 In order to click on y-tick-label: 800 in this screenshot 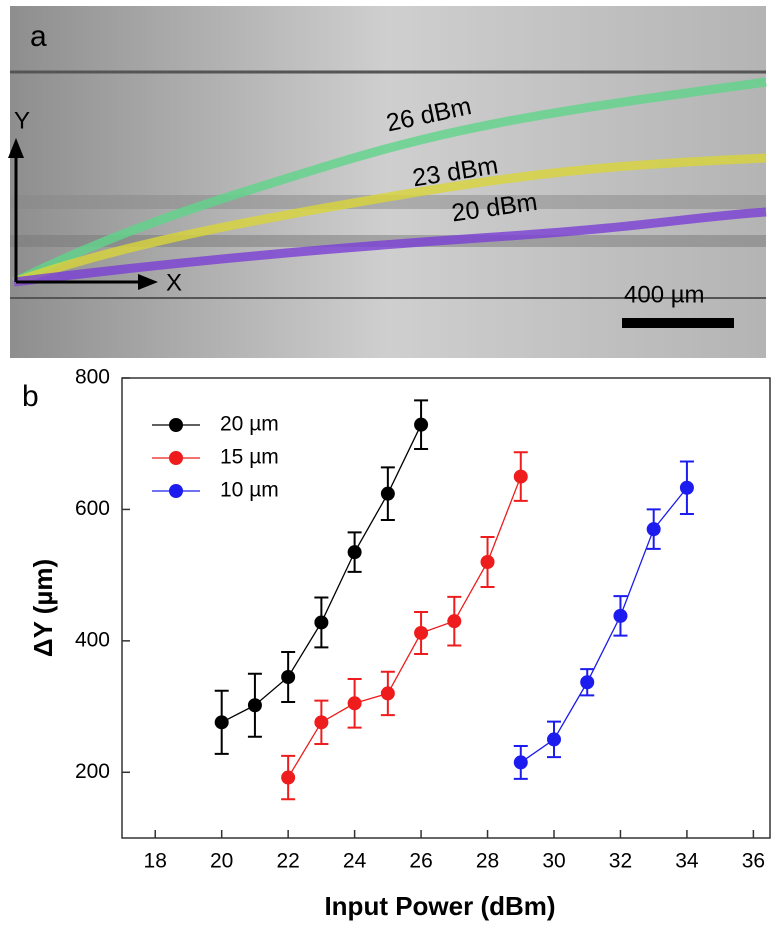, I will do `click(92, 377)`.